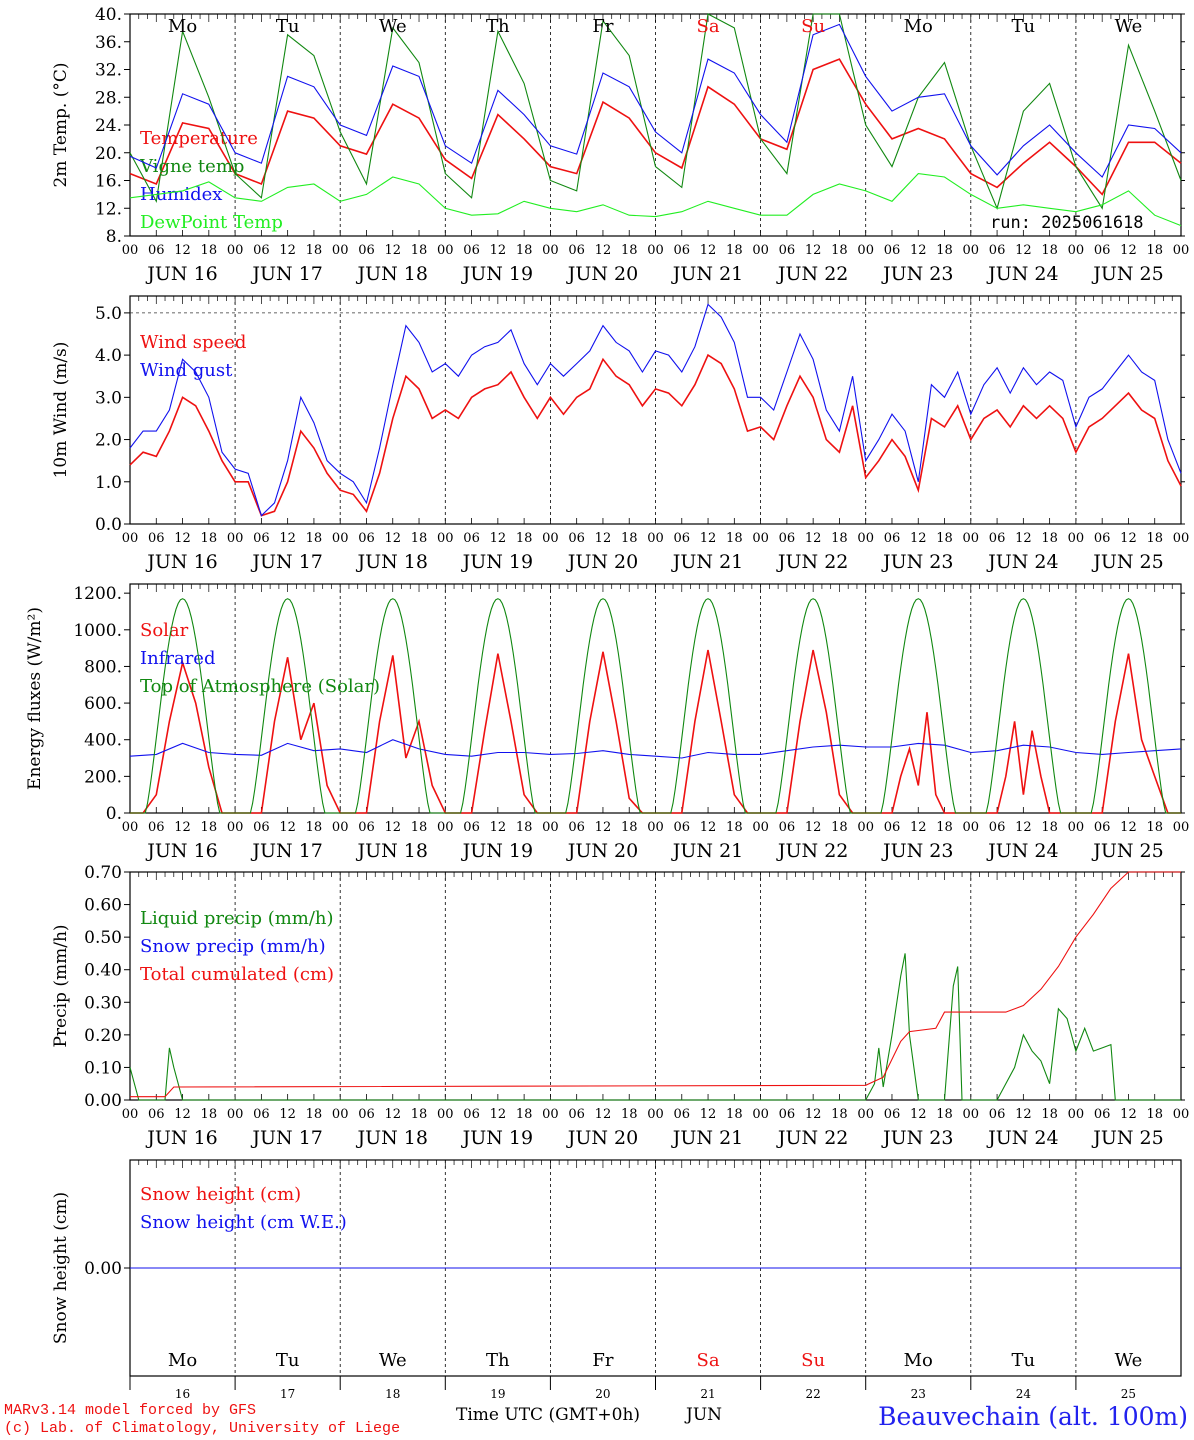 The image size is (1194, 1440). I want to click on y-axis-title: 10m Wind (m/s), so click(61, 410).